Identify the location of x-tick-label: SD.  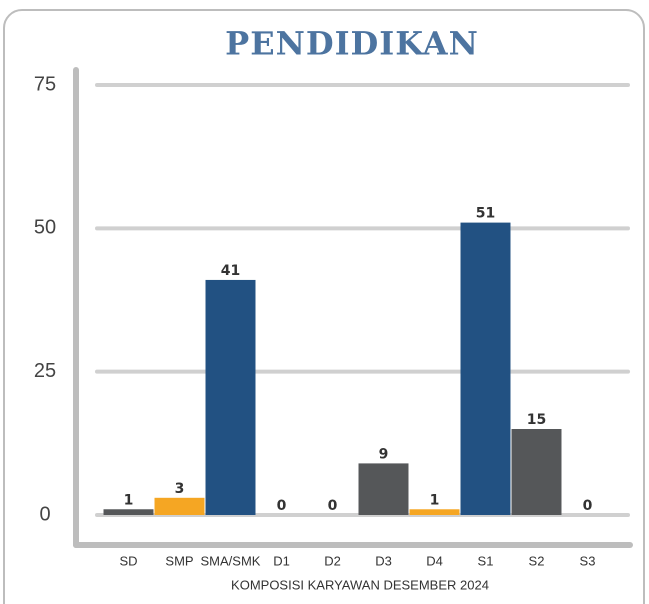
(128, 560).